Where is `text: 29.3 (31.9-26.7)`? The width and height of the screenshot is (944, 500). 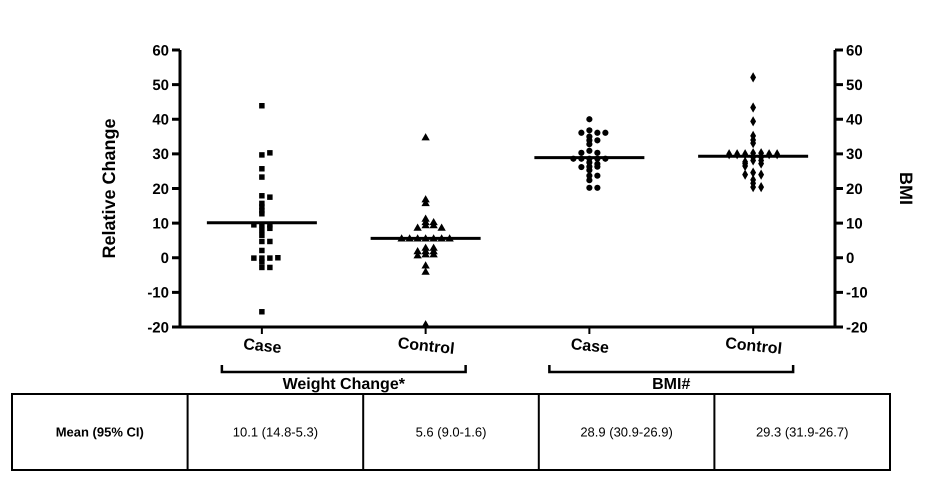
text: 29.3 (31.9-26.7) is located at coordinates (802, 432).